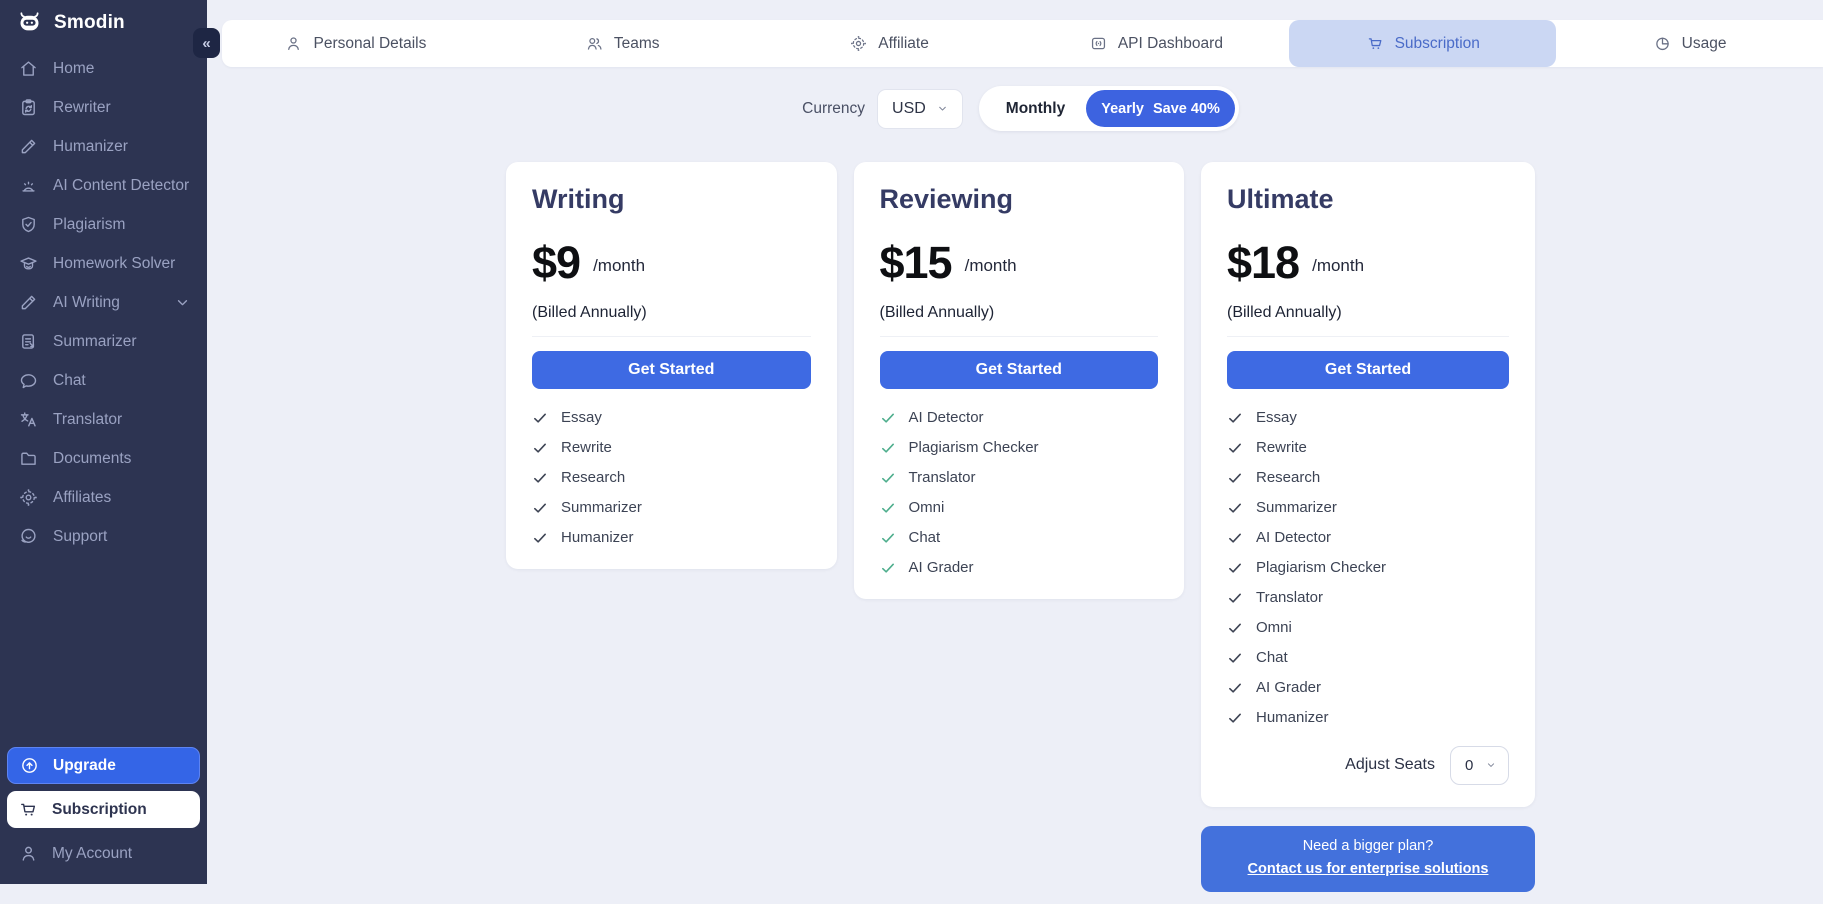  I want to click on feature-item: Translator, so click(1019, 478).